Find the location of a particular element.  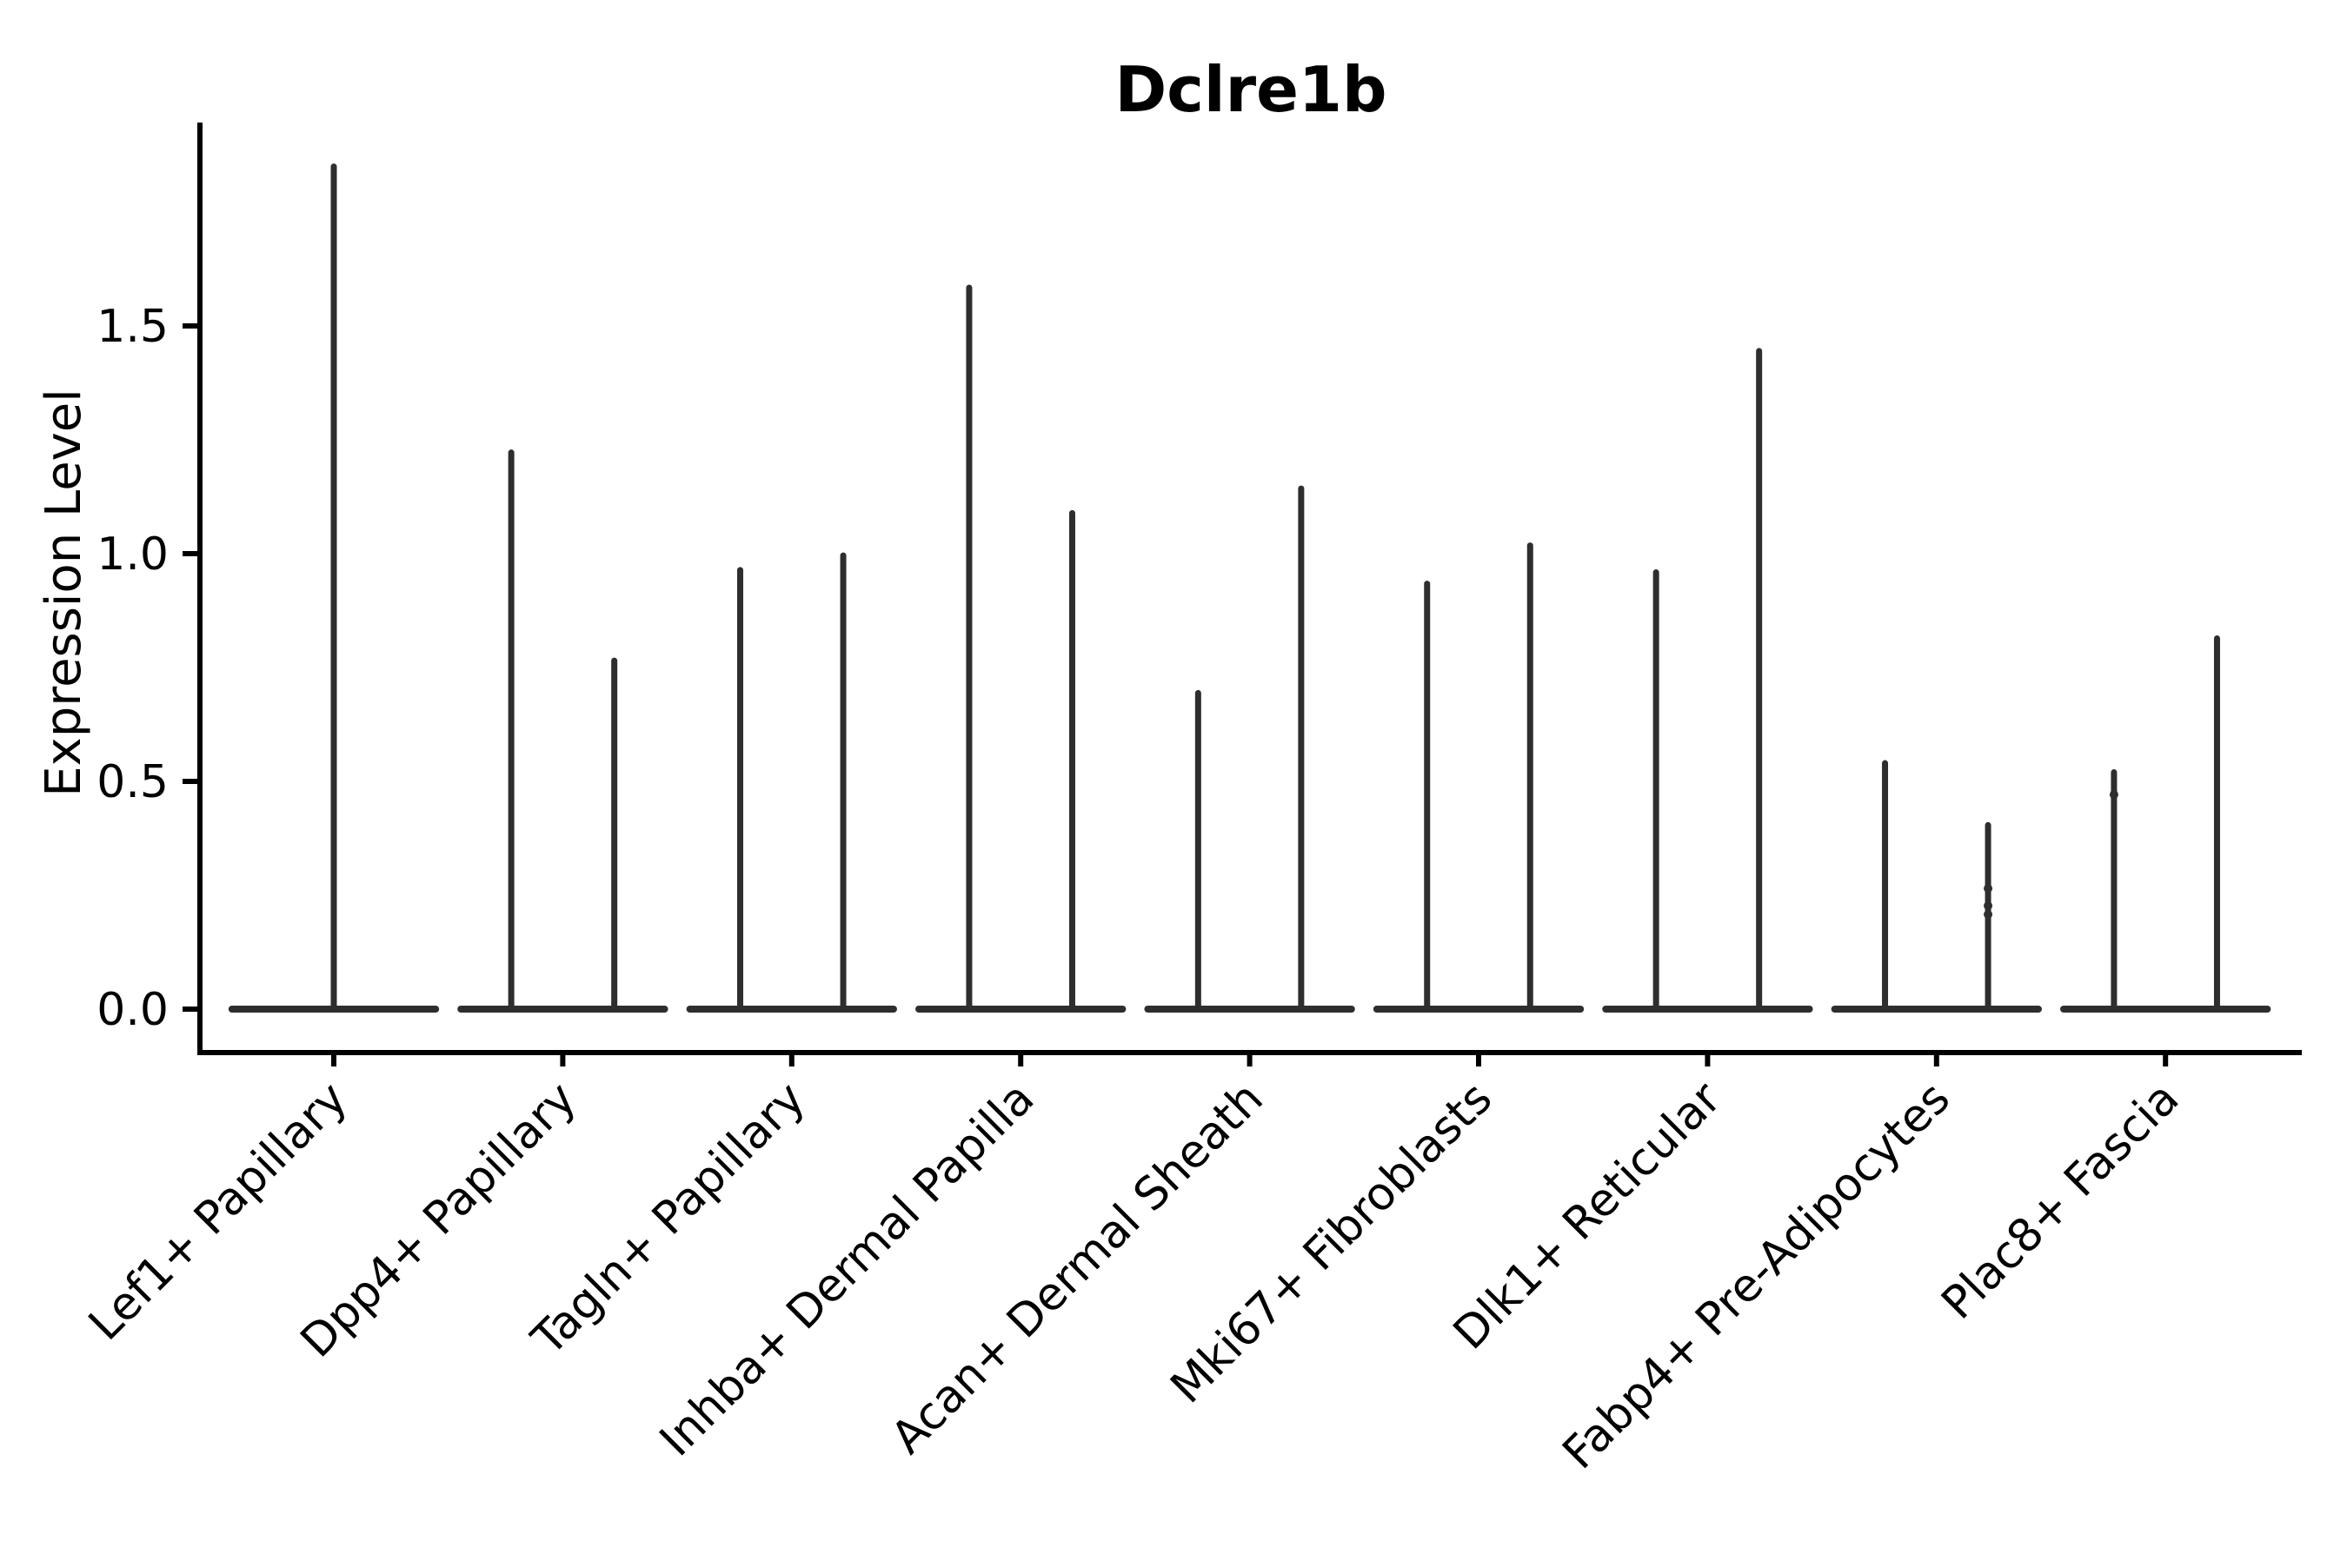

x-tick-label: Inhba+ Dermal Papilla is located at coordinates (847, 1269).